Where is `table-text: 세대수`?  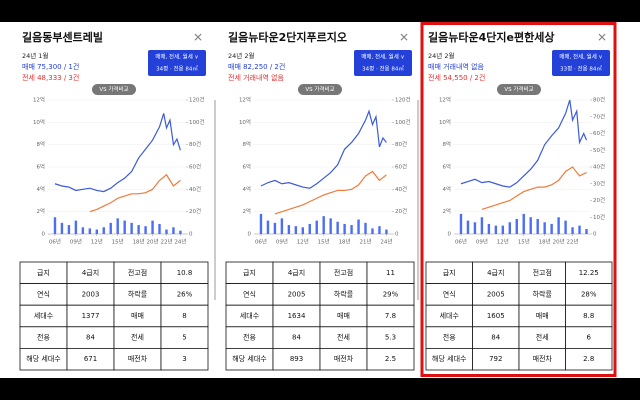 table-text: 세대수 is located at coordinates (450, 315).